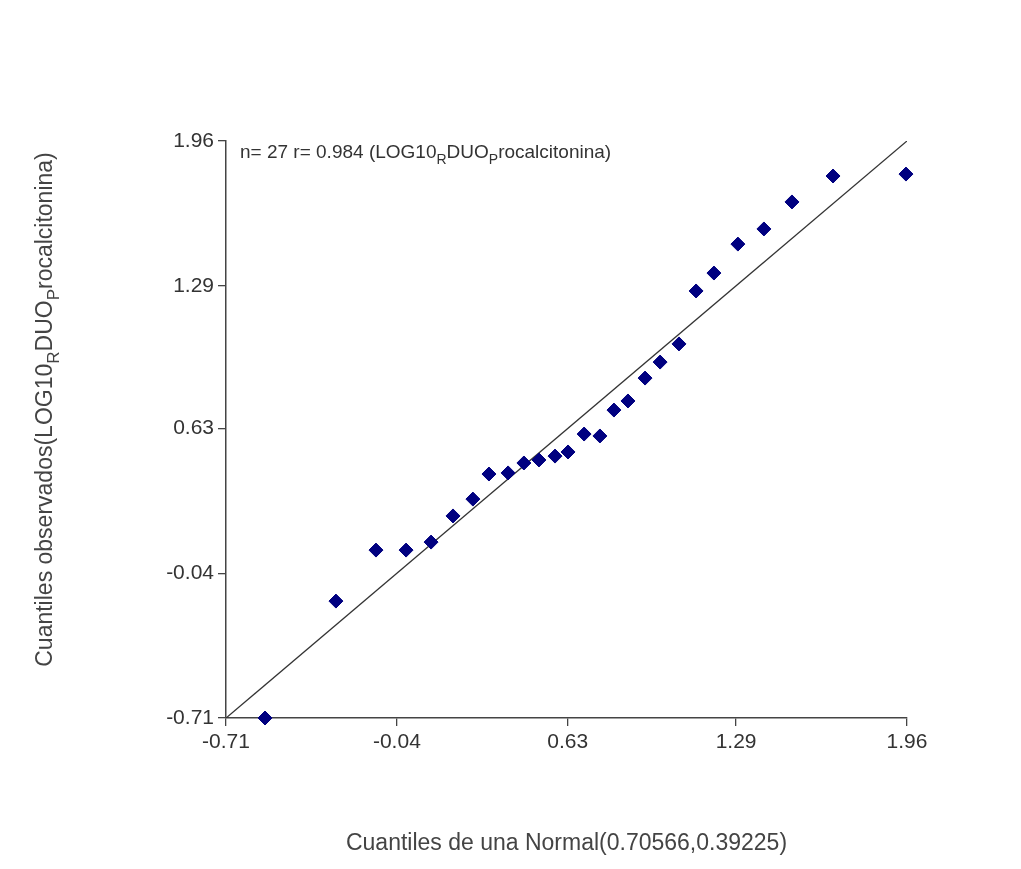 The width and height of the screenshot is (1021, 869). Describe the element at coordinates (193, 284) in the screenshot. I see `y-tick-label: 1.29` at that location.